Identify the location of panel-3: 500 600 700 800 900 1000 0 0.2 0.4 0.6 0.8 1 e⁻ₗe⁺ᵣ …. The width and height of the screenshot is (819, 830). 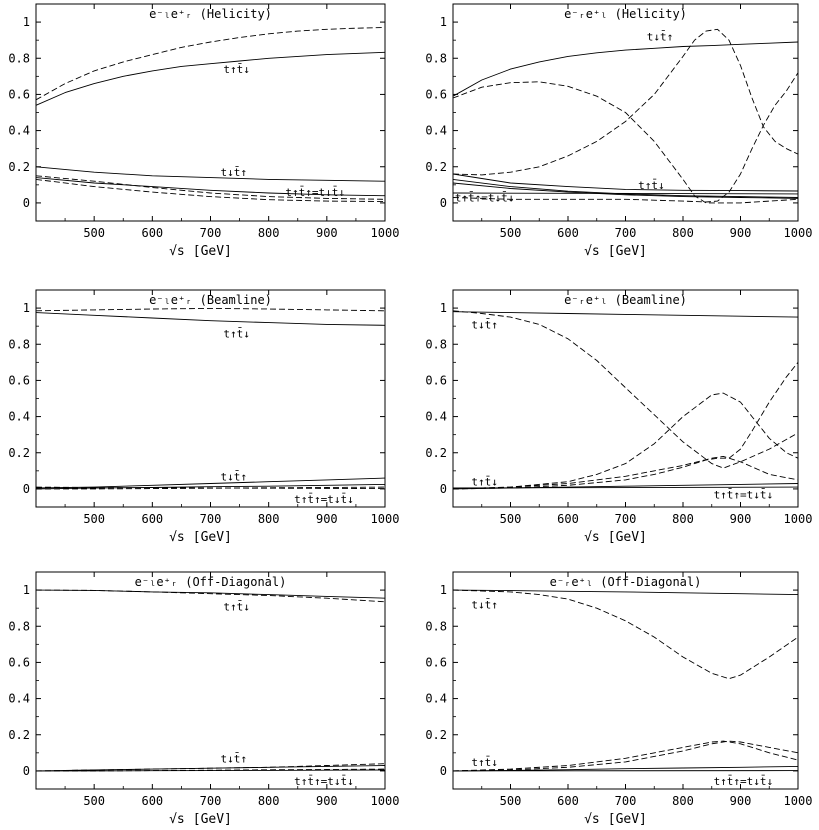
(204, 417).